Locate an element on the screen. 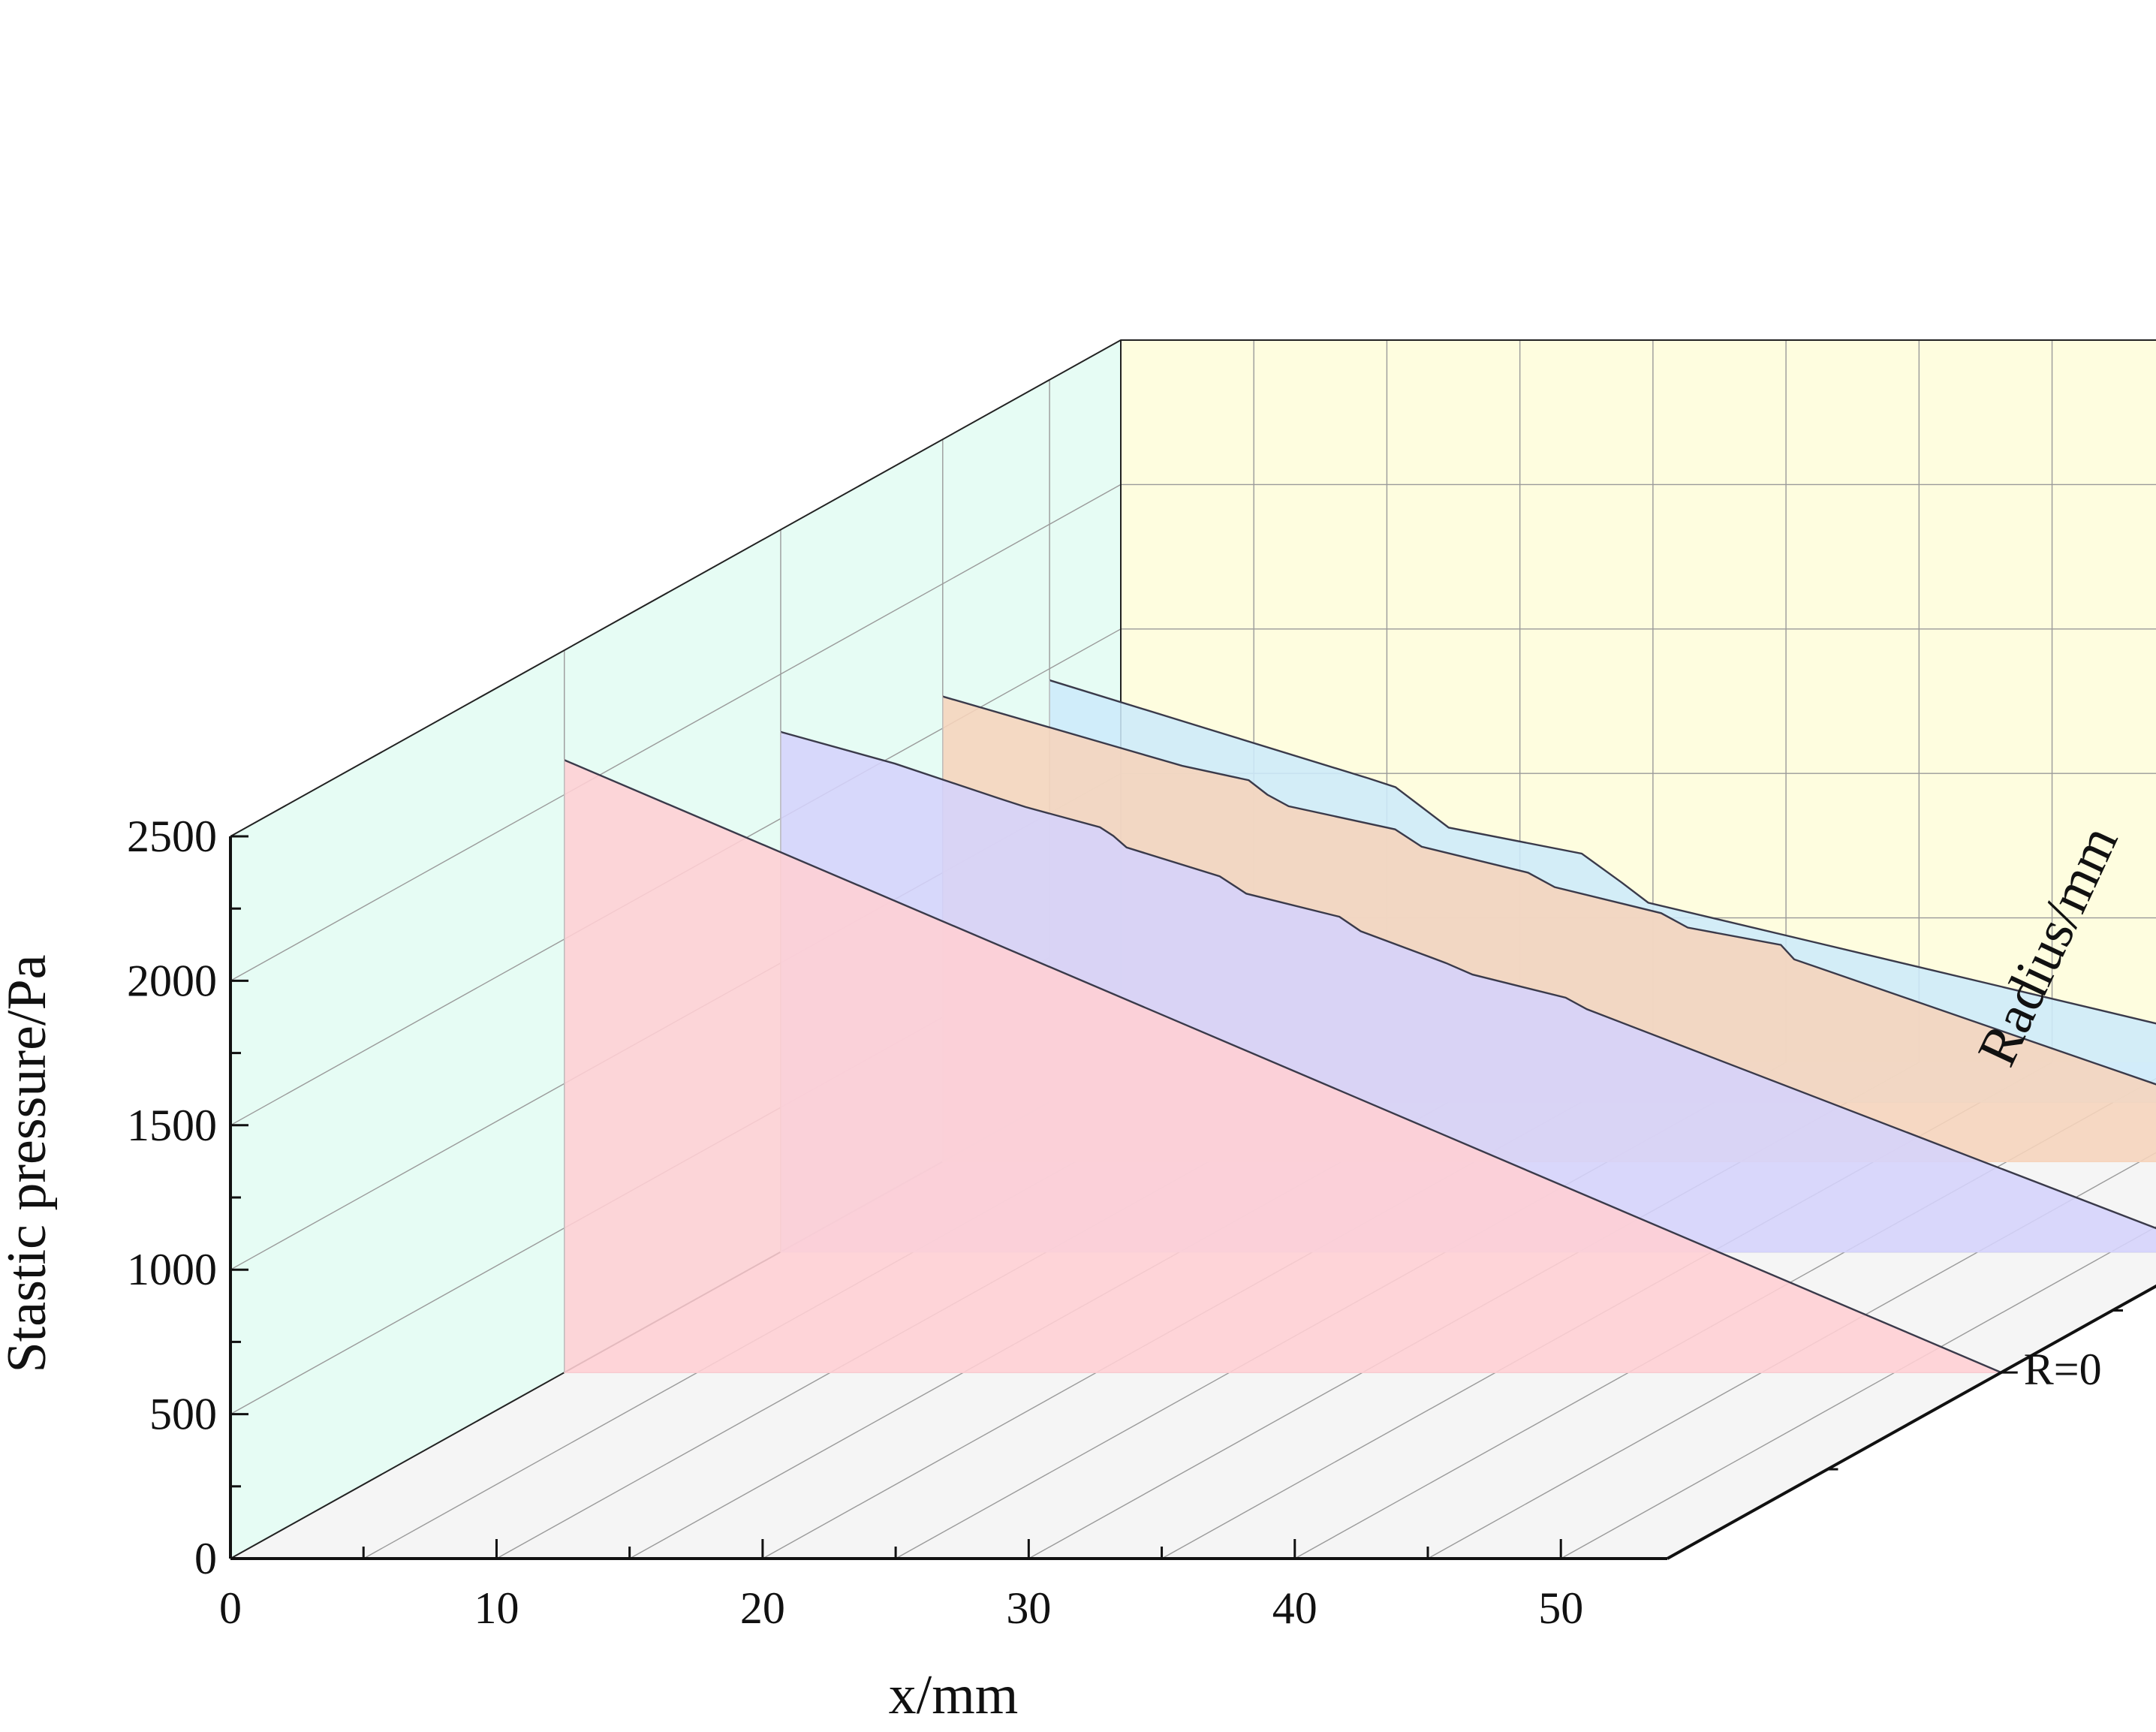  x-tick-label: 50 is located at coordinates (1560, 1608).